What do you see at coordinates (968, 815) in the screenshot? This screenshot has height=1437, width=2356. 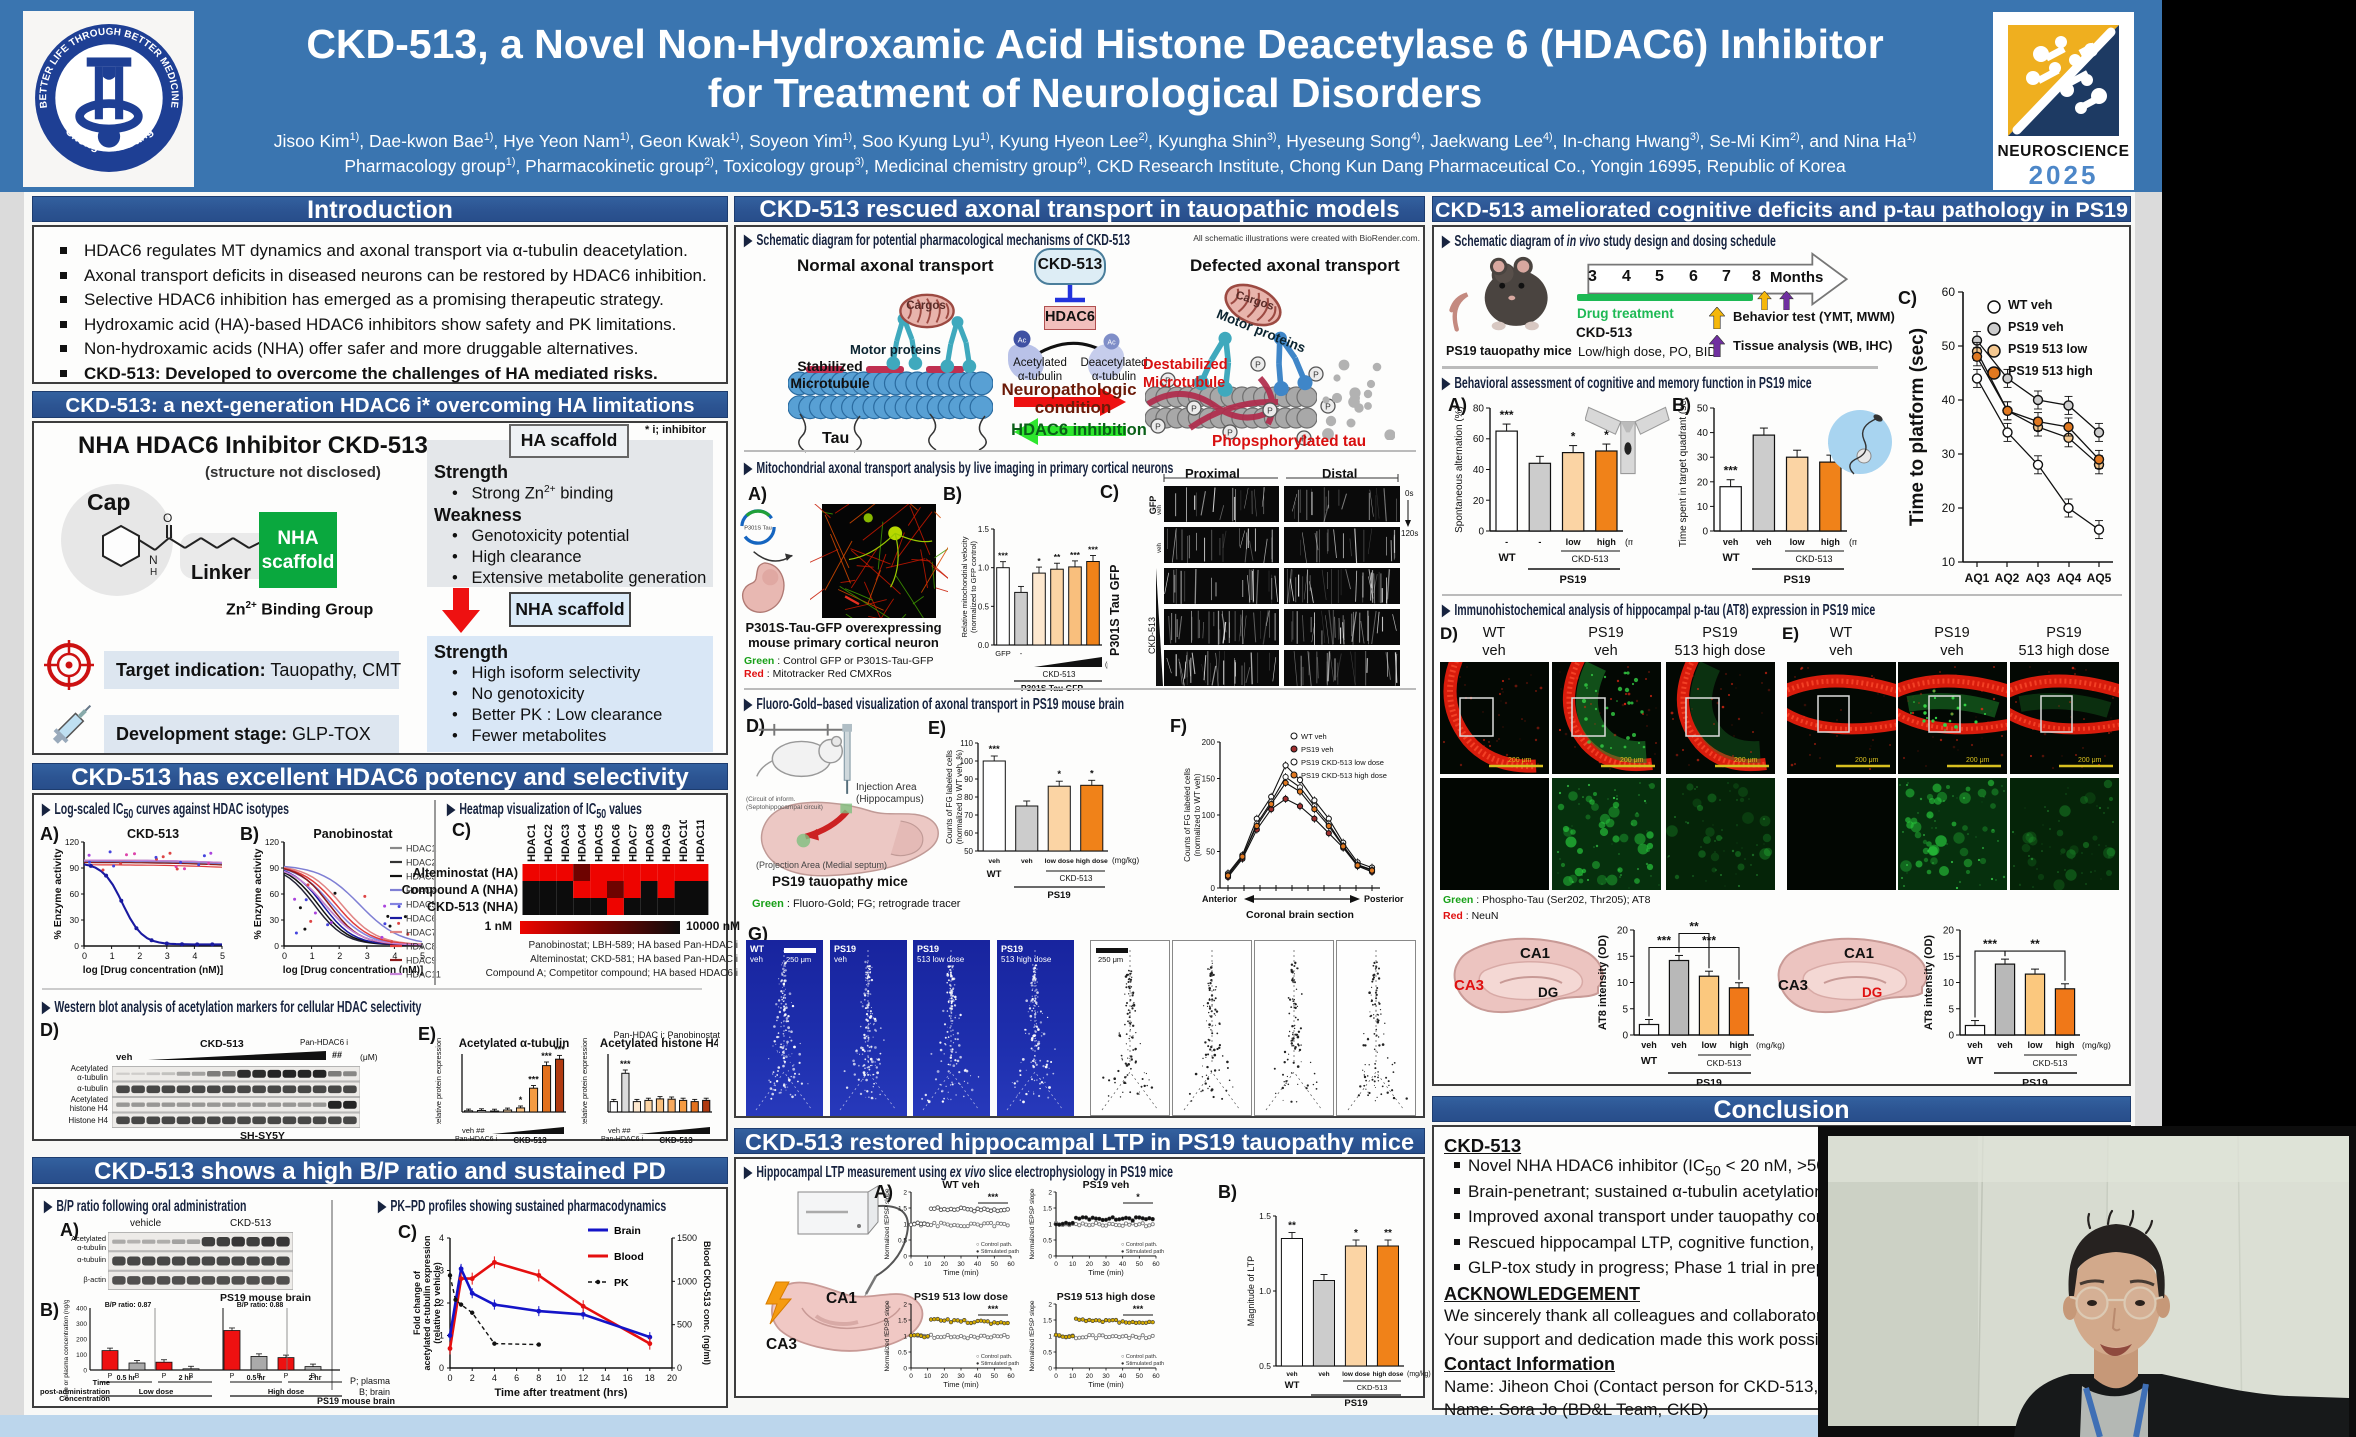 I see `svg-text: 70` at bounding box center [968, 815].